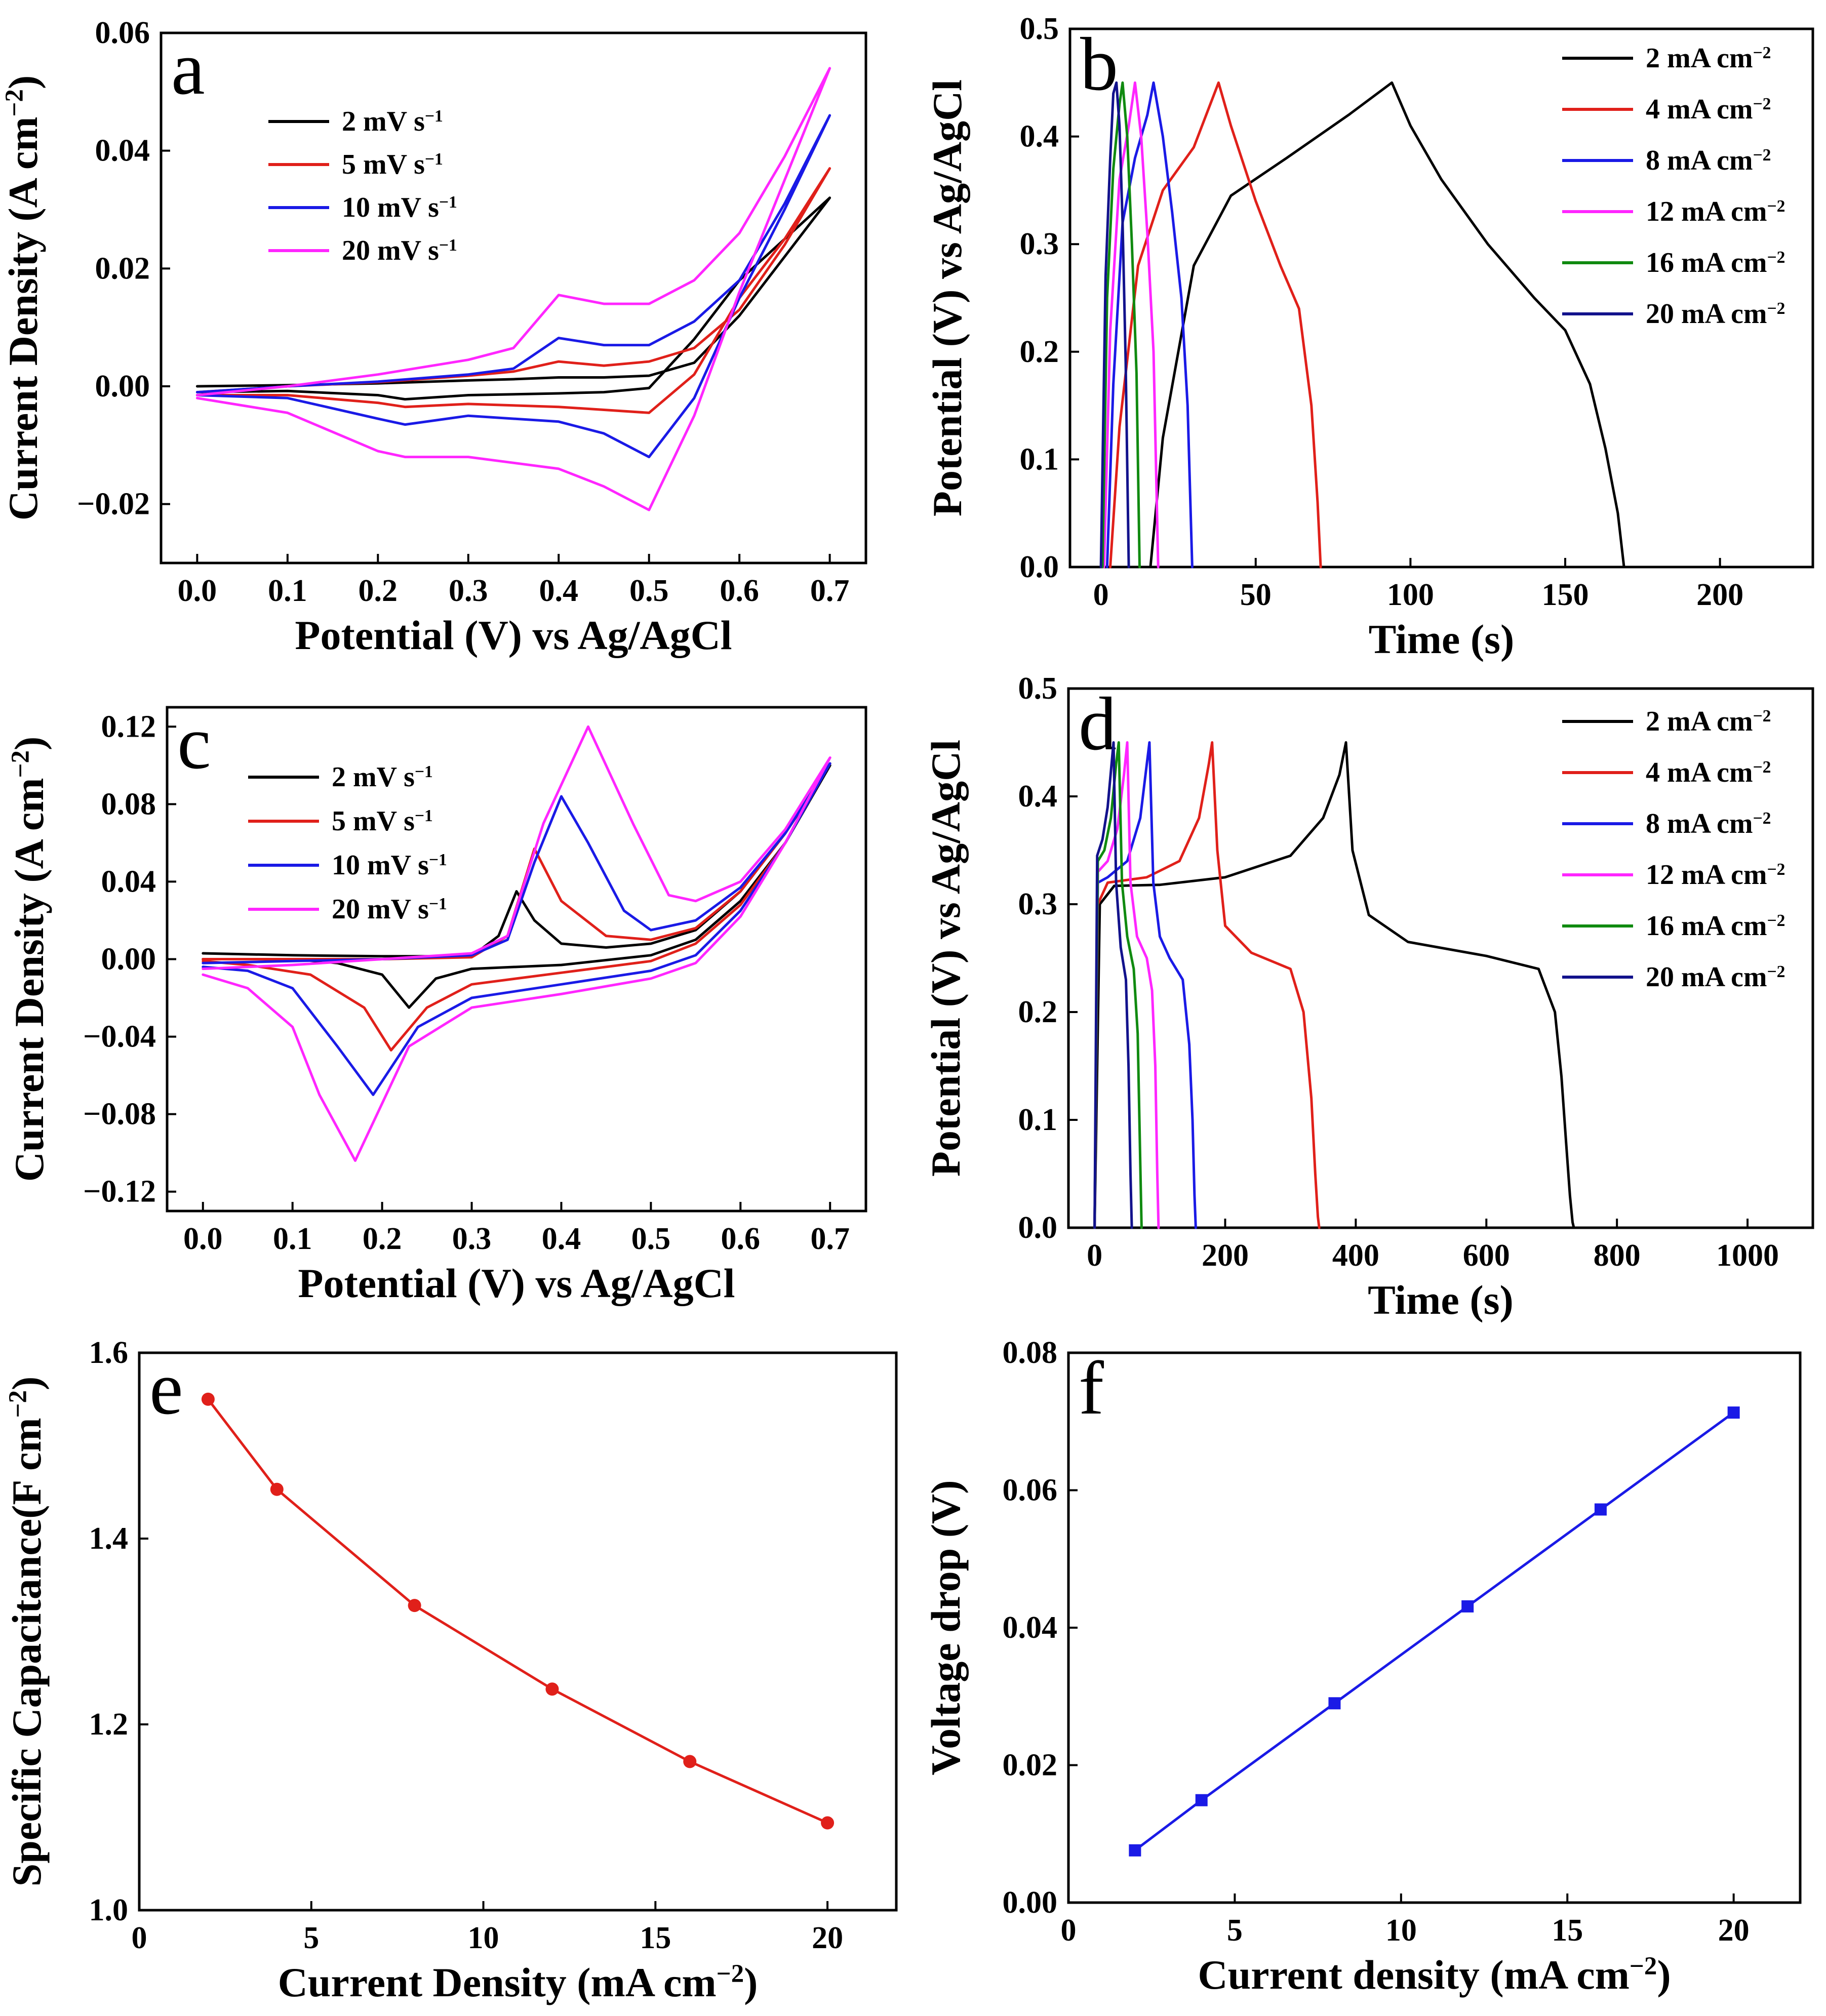 The image size is (1826, 2016). I want to click on legend-label: 20 mA cm−2, so click(1715, 977).